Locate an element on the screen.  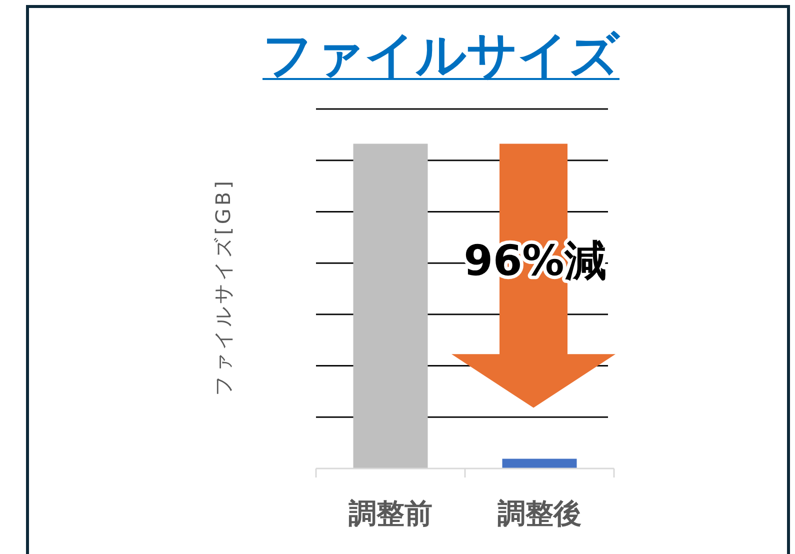
x-tick-label: 調整後 is located at coordinates (540, 513).